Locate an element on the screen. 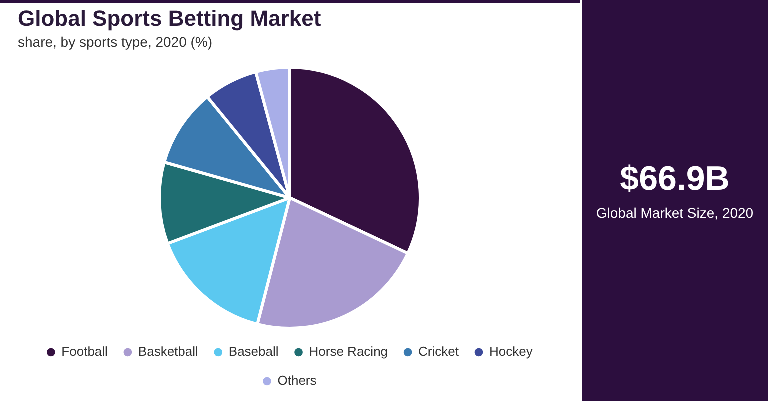 Image resolution: width=768 pixels, height=401 pixels. legend-label: Football is located at coordinates (85, 352).